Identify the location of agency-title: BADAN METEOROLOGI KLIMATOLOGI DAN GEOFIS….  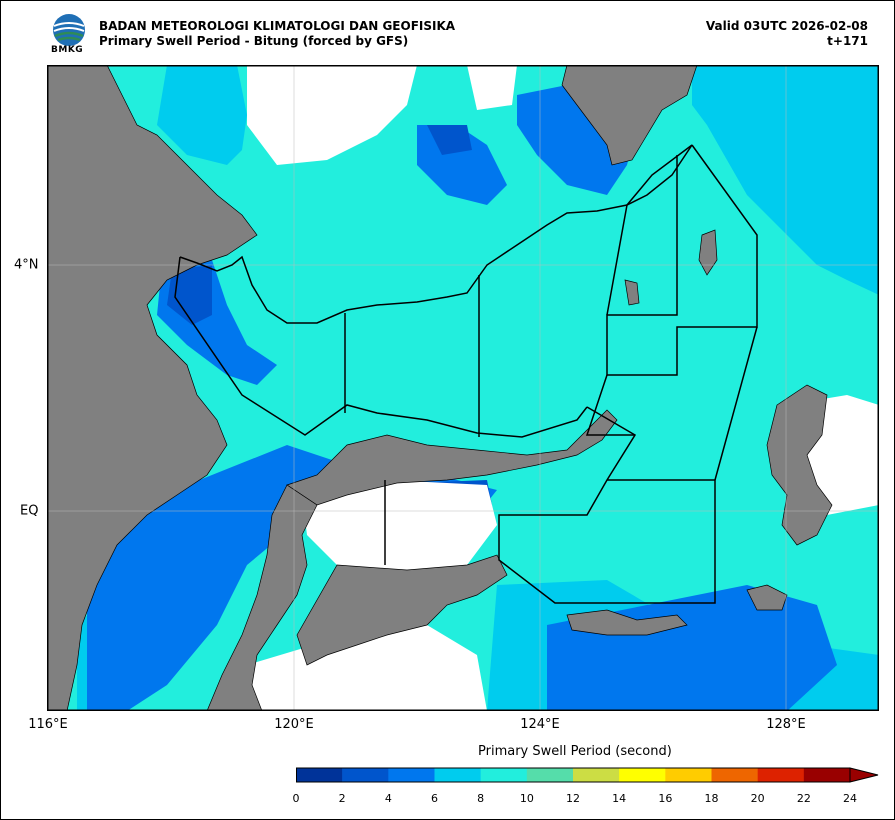
(277, 26).